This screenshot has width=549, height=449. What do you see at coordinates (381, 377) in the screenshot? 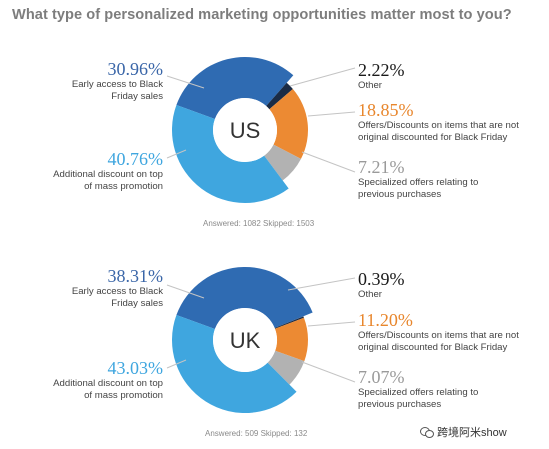
I see `uk-specialized-value: 7.07%` at bounding box center [381, 377].